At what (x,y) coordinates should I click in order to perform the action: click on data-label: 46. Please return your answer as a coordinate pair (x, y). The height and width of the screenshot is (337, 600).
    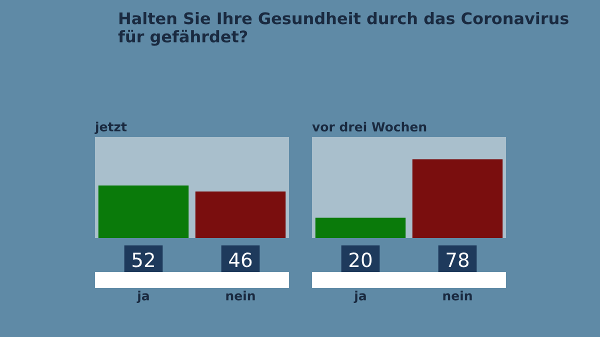
    Looking at the image, I should click on (240, 260).